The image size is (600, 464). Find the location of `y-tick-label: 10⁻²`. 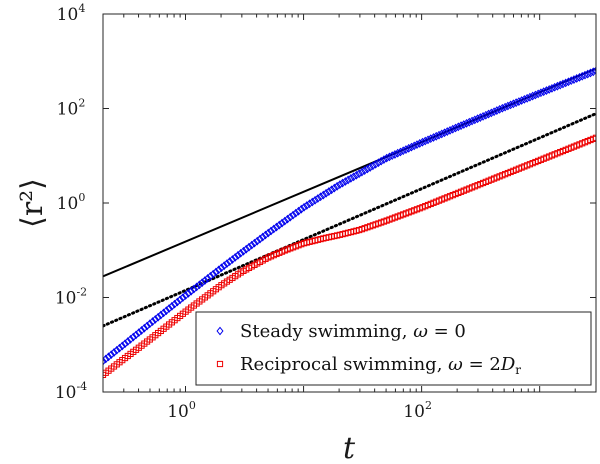

y-tick-label: 10⁻² is located at coordinates (71, 297).